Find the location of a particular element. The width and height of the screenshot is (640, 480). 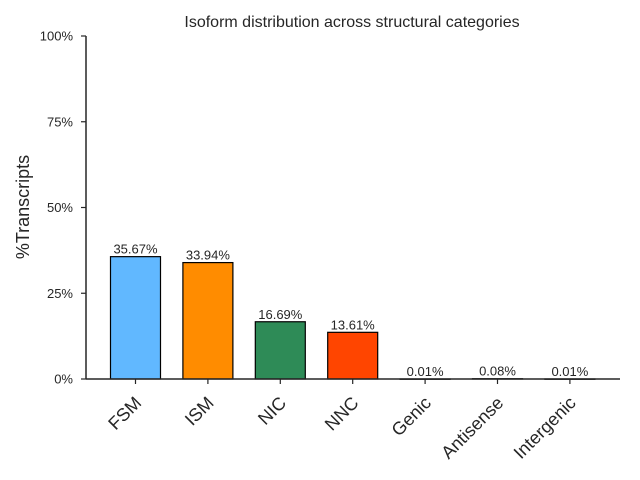

data-label-ism: 33.94% is located at coordinates (208, 255).